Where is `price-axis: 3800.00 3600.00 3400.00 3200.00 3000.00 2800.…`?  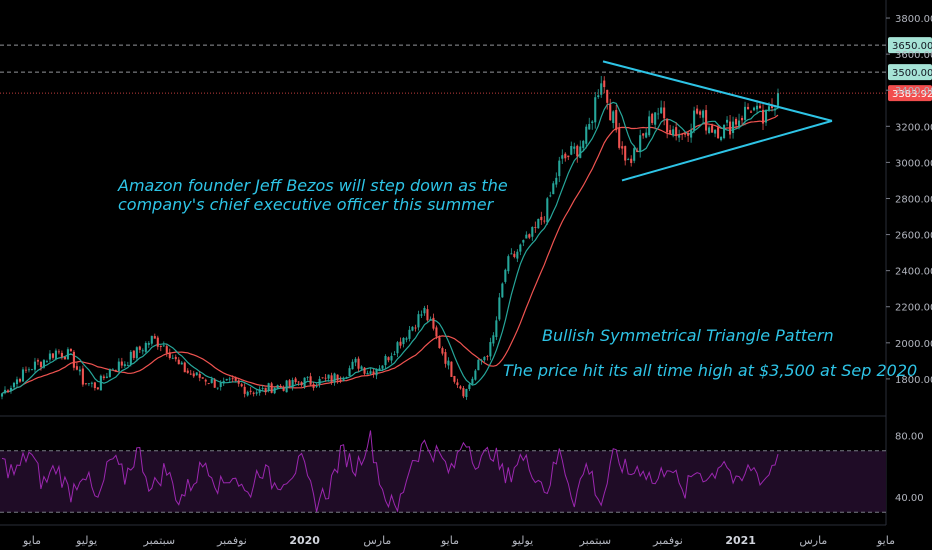 price-axis: 3800.00 3600.00 3400.00 3200.00 3000.00 2800.… is located at coordinates (909, 200).